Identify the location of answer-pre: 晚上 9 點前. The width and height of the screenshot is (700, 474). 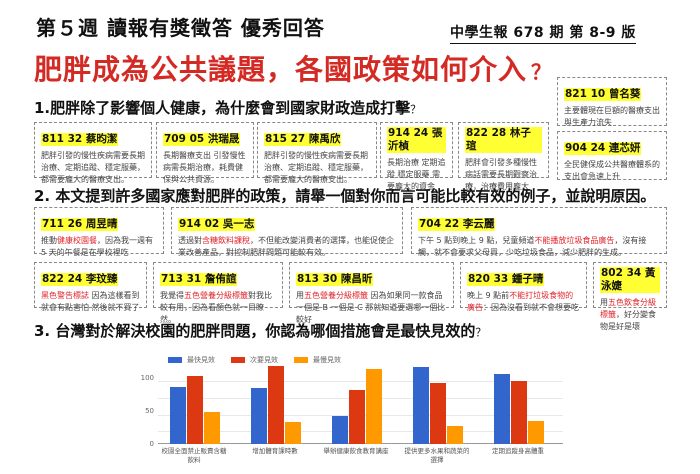
(488, 295).